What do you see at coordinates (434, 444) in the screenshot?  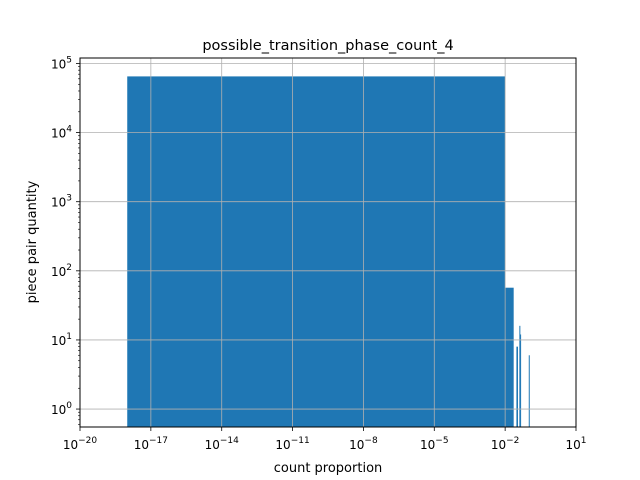 I see `x-tick-label: 10⁻⁵` at bounding box center [434, 444].